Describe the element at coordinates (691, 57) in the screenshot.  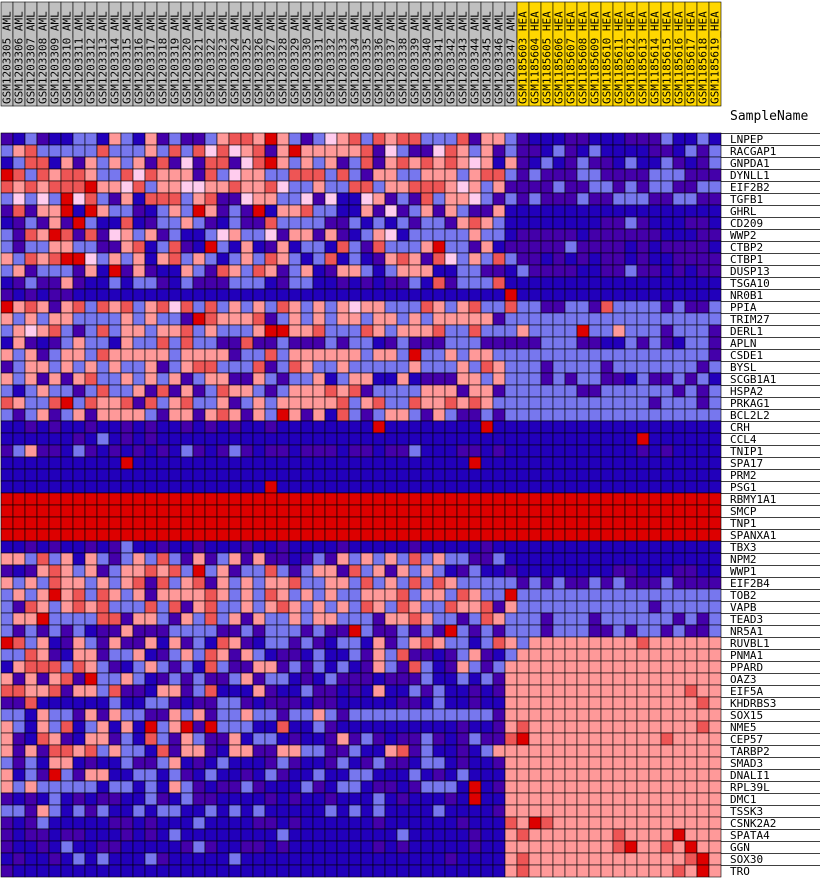
I see `column-label: GSM1185617_HEA` at that location.